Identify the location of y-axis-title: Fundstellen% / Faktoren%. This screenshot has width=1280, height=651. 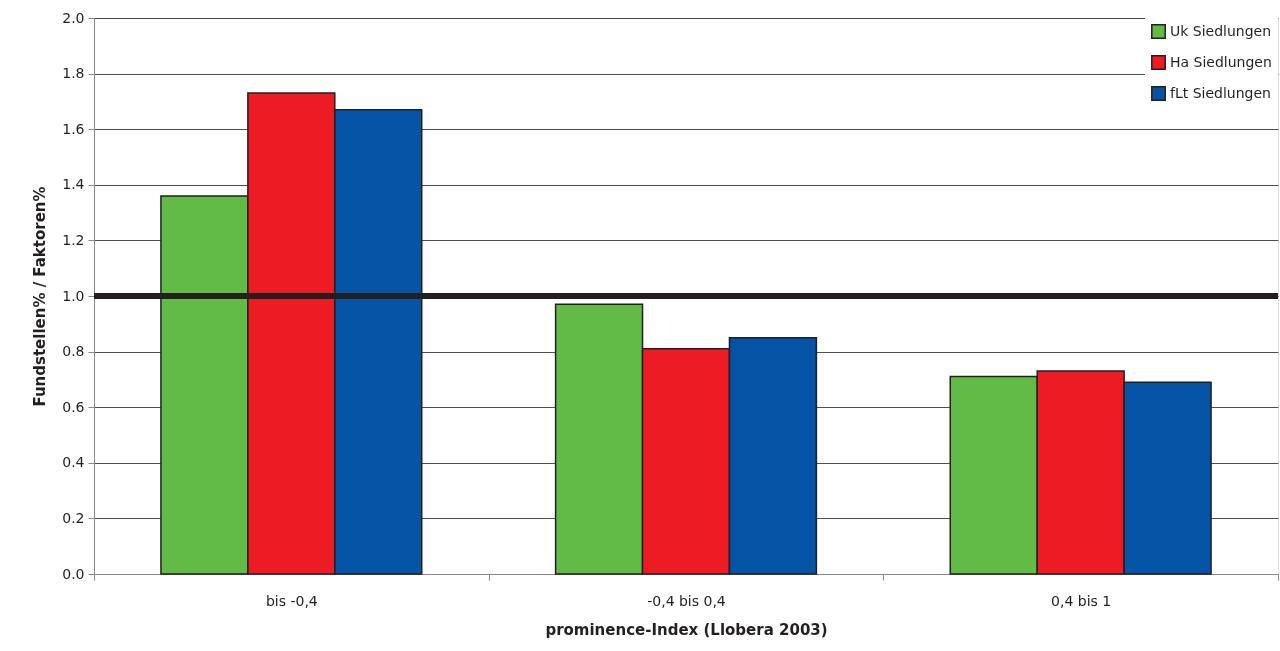
(40, 296).